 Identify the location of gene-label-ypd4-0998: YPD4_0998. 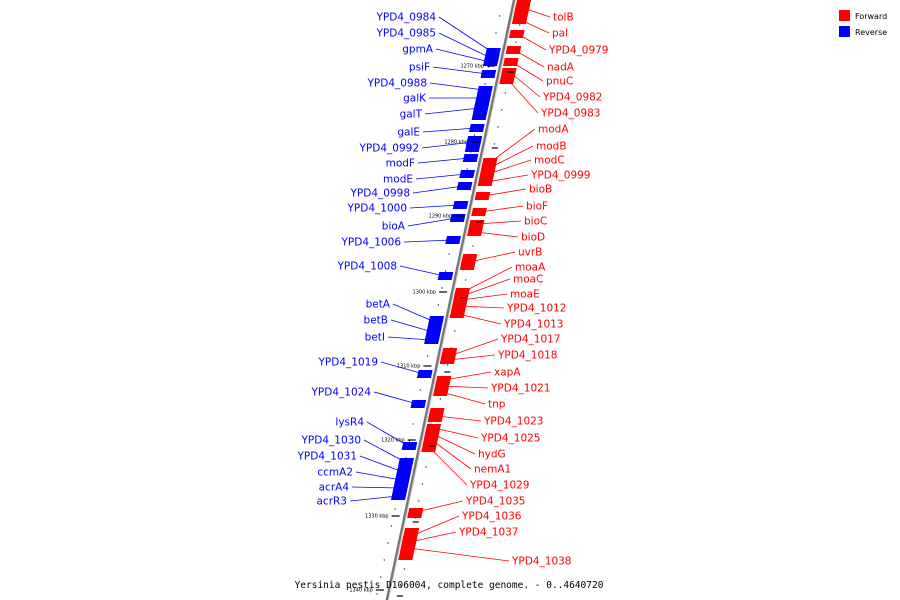
(380, 194).